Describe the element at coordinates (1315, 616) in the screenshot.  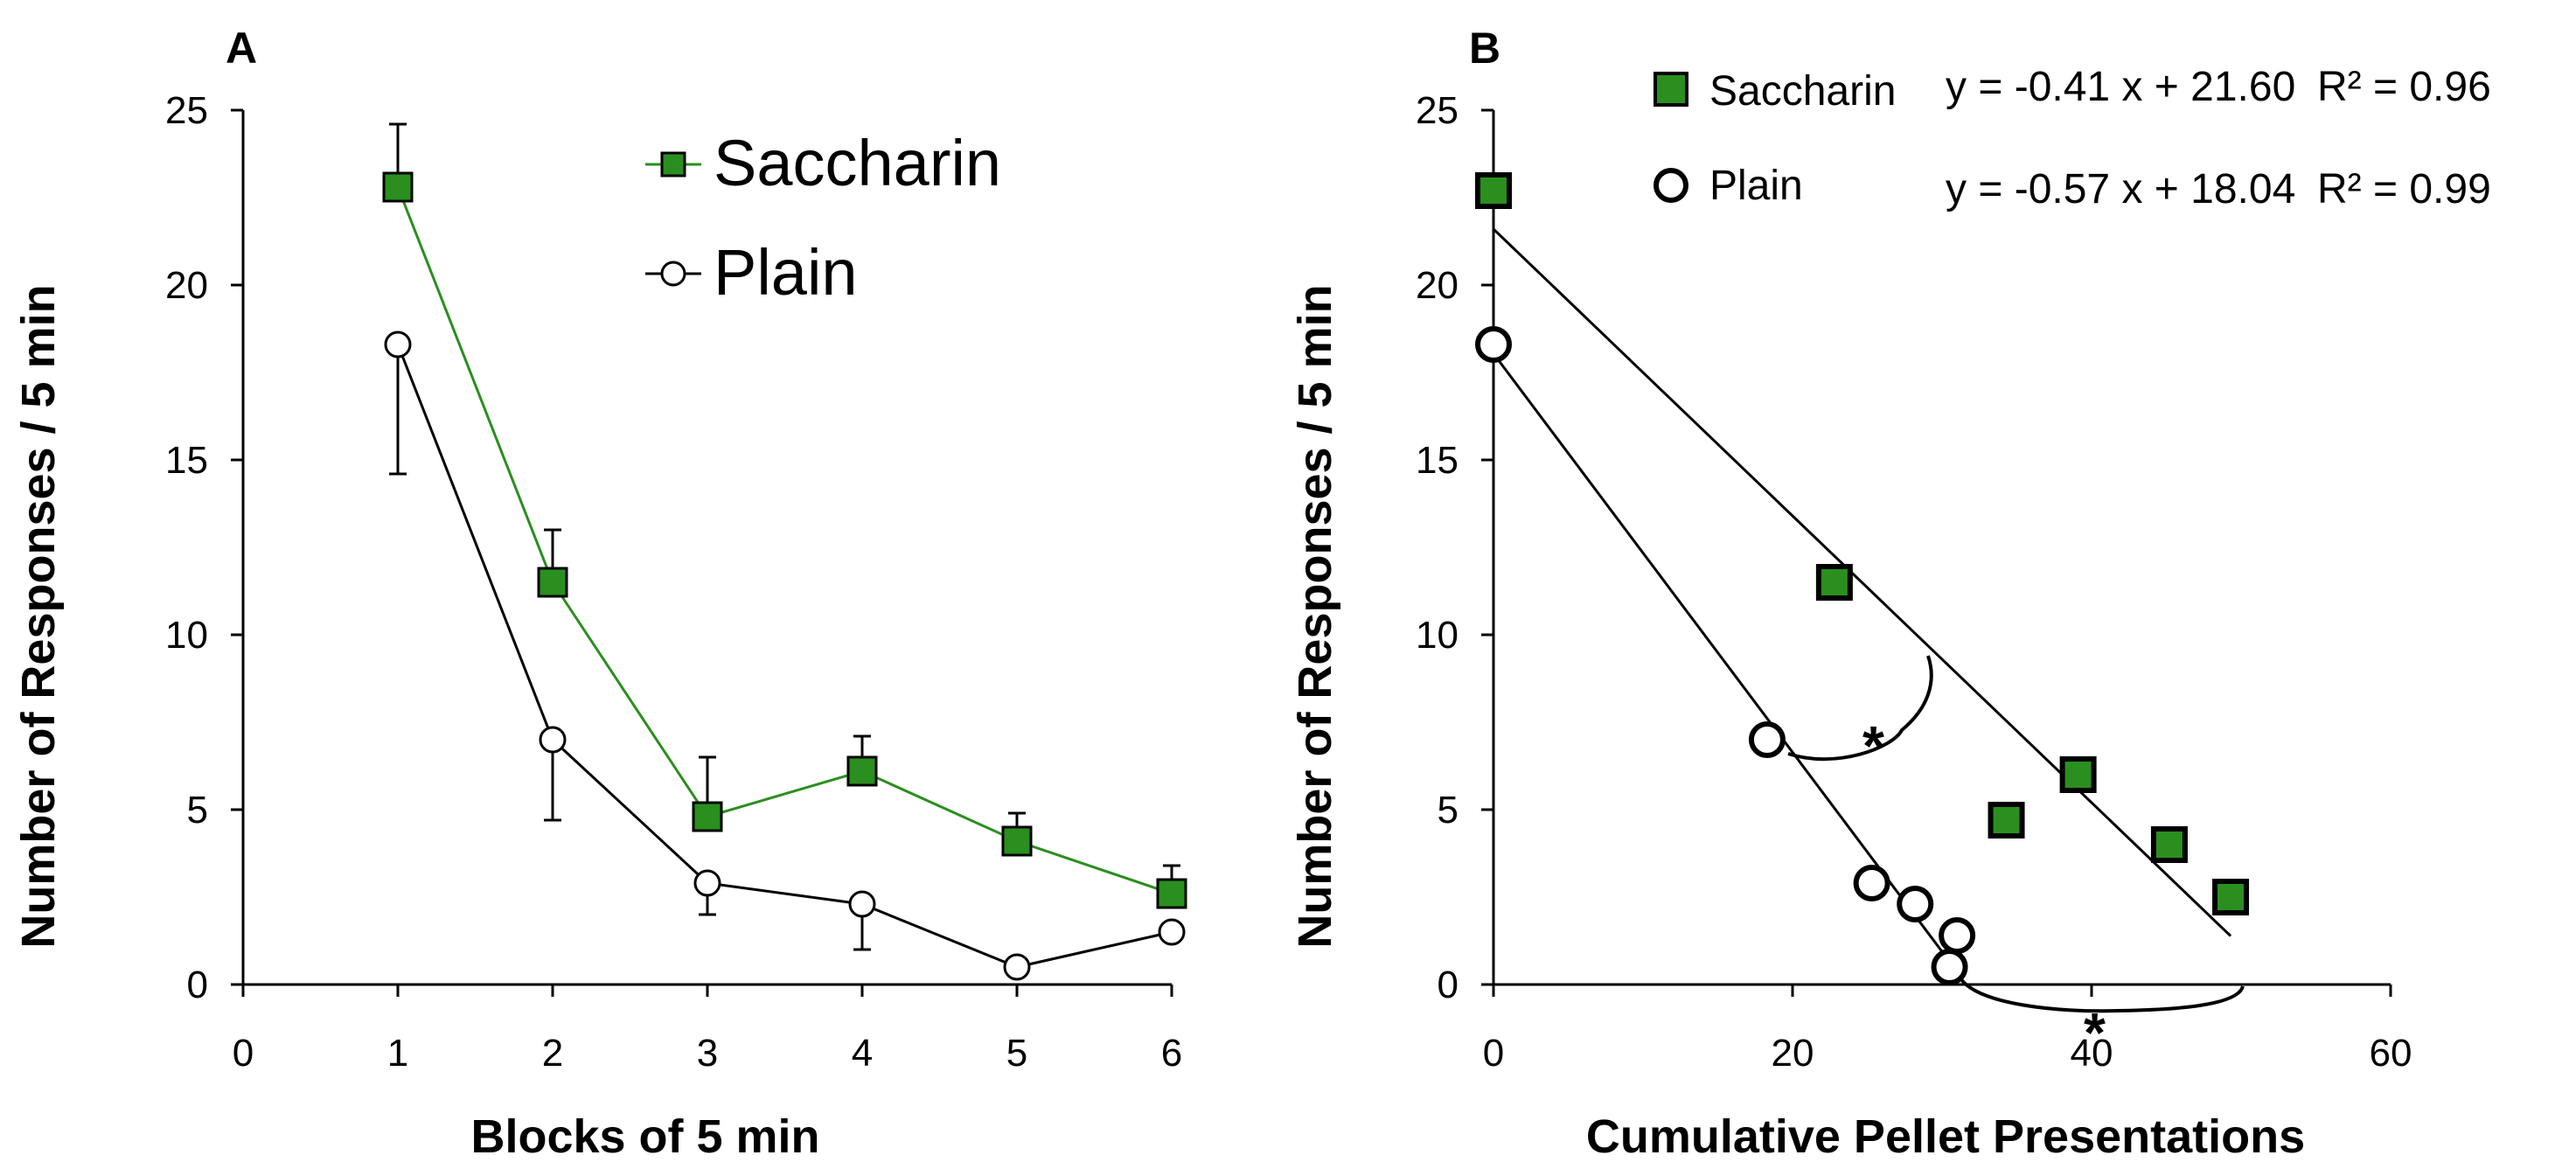
I see `panel-b-y-axis-title: Number of Responses / 5 min` at that location.